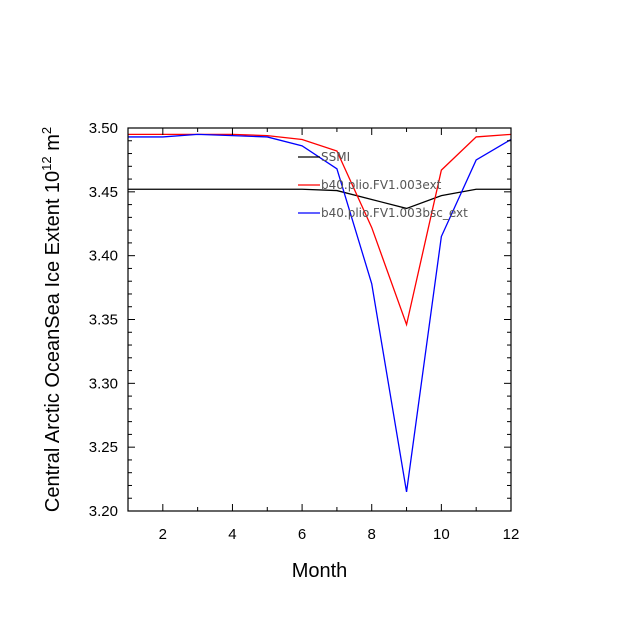 The height and width of the screenshot is (639, 638). What do you see at coordinates (103, 256) in the screenshot?
I see `y-tick-label: 3.40` at bounding box center [103, 256].